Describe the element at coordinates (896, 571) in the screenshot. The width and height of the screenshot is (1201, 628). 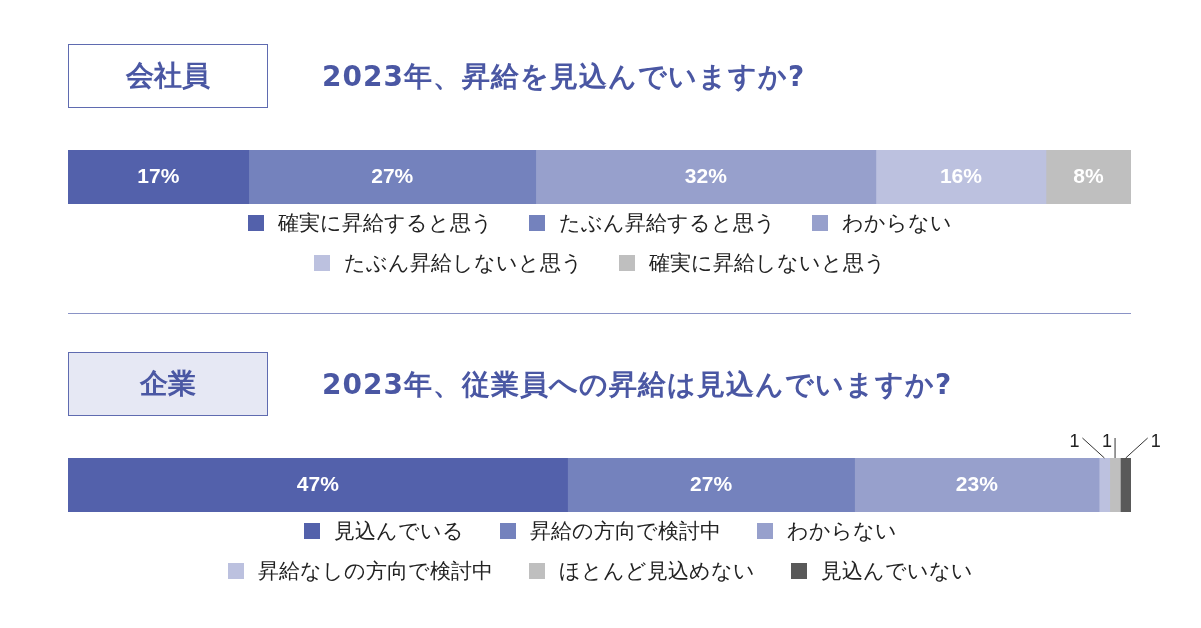
I see `legend-label: 見込んでいない` at that location.